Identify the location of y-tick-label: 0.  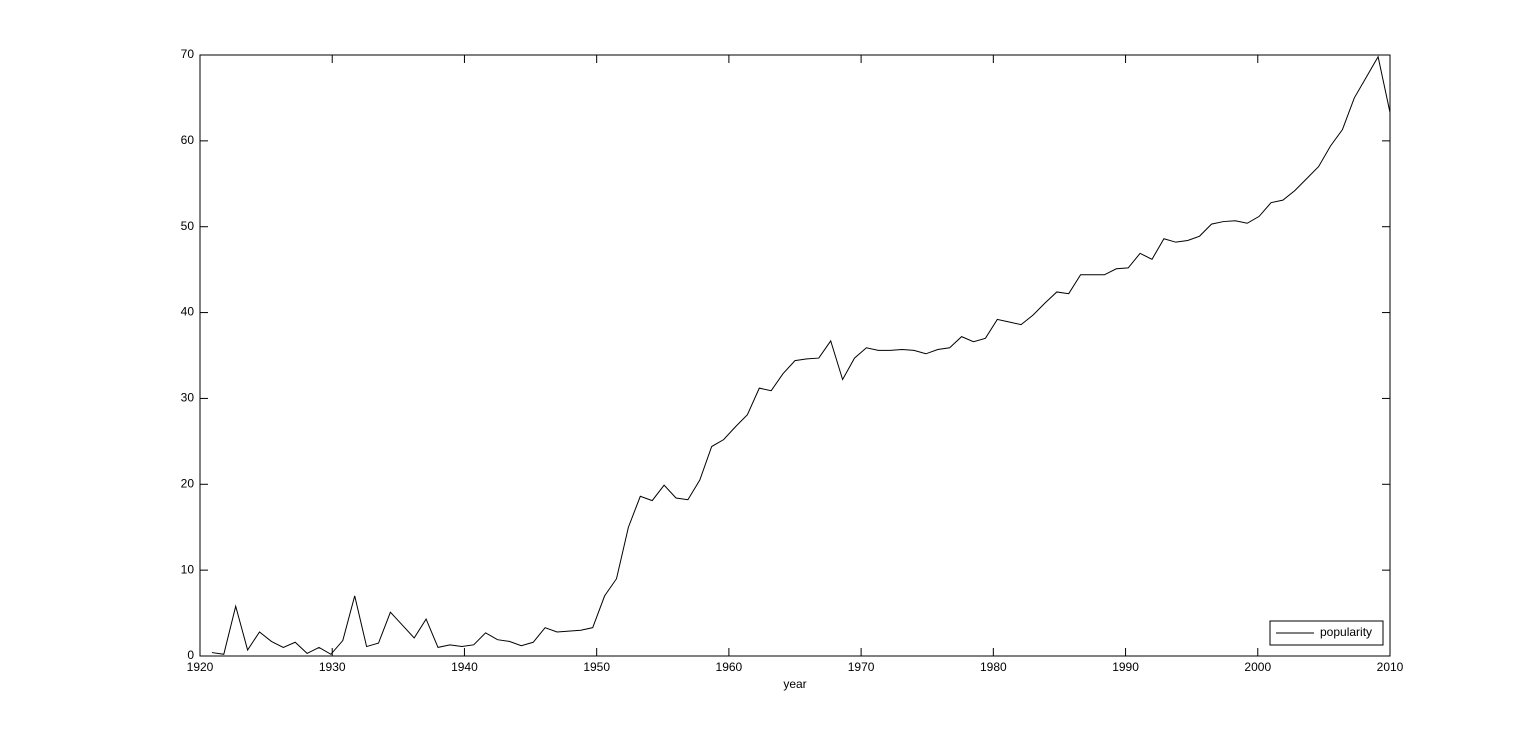
(190, 655).